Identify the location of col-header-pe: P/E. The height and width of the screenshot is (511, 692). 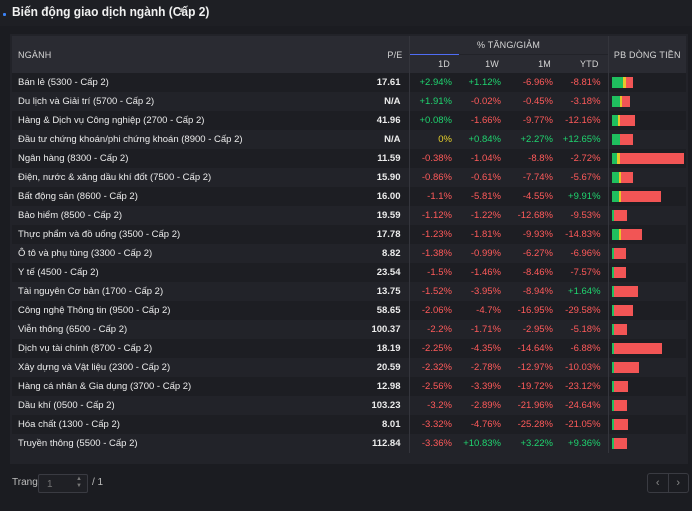
(386, 54).